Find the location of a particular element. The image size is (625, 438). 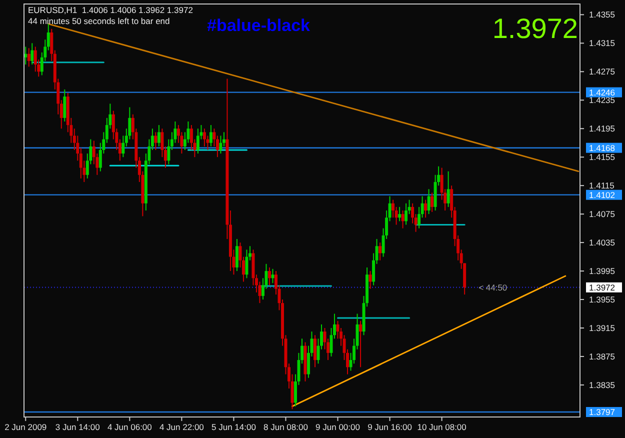

x-tick-label: 8 Jun 08:00 is located at coordinates (286, 427).